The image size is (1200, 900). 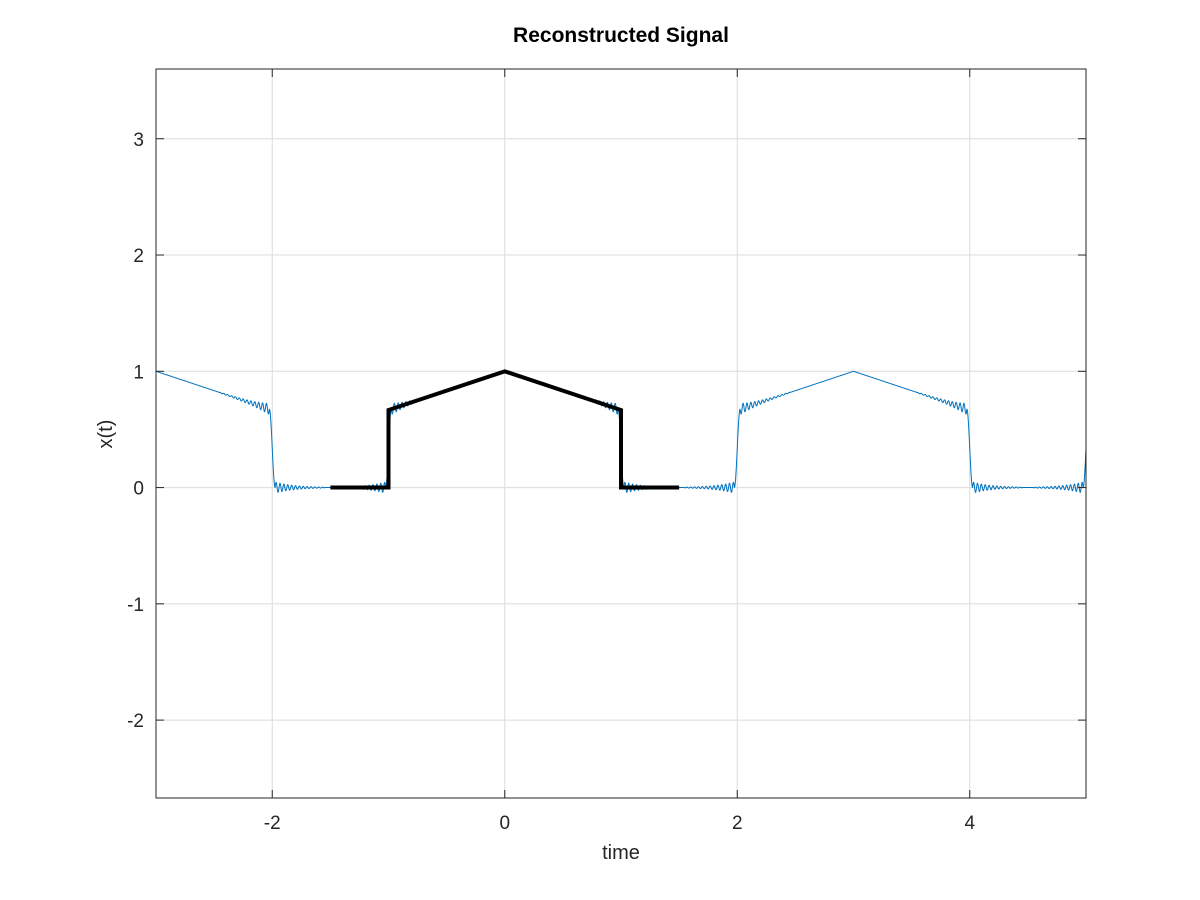 What do you see at coordinates (138, 372) in the screenshot?
I see `y-tick-label: 1` at bounding box center [138, 372].